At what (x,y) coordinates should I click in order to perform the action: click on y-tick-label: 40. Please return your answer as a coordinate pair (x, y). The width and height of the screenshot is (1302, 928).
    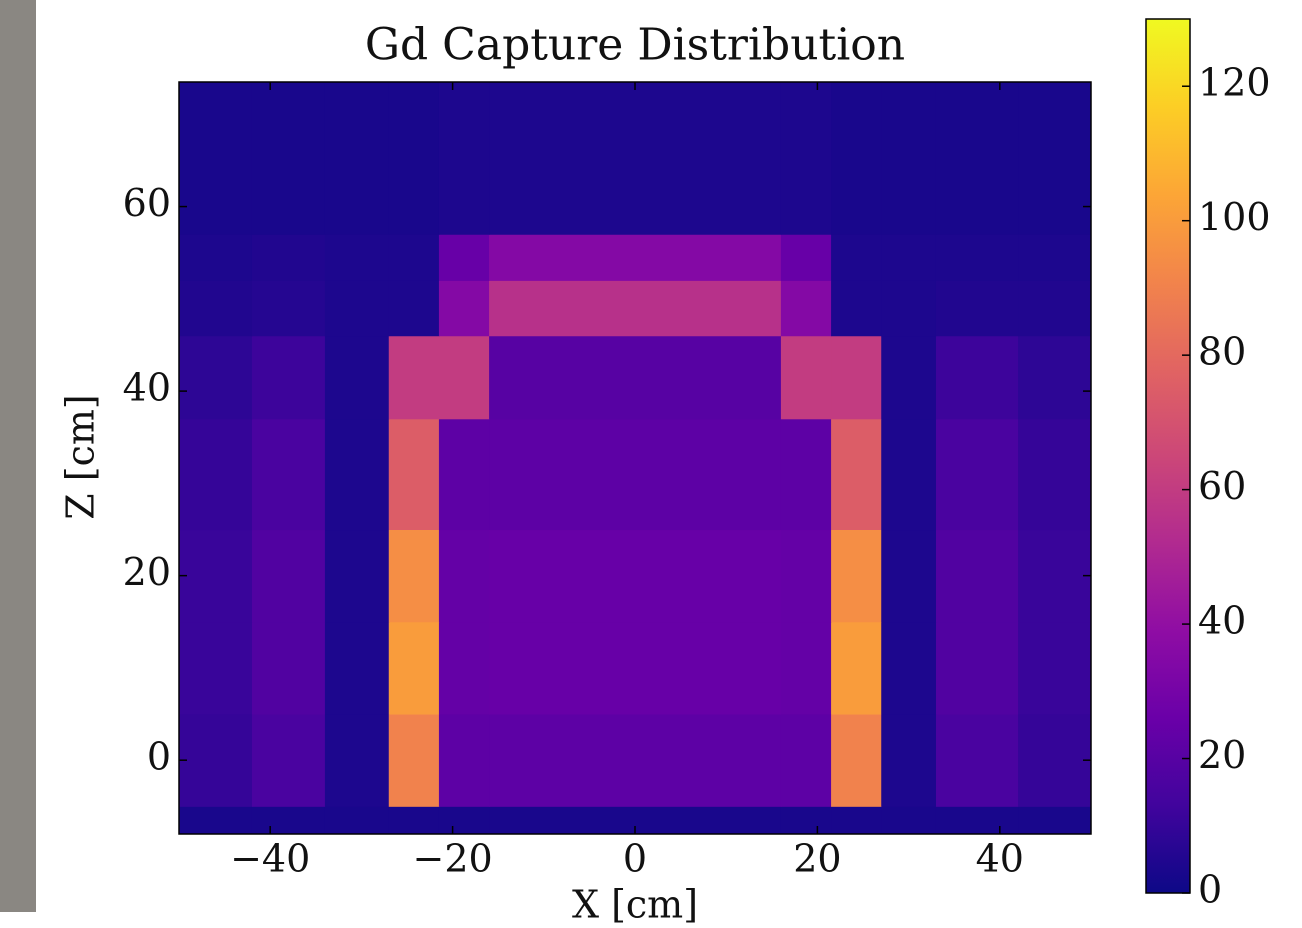
    Looking at the image, I should click on (147, 388).